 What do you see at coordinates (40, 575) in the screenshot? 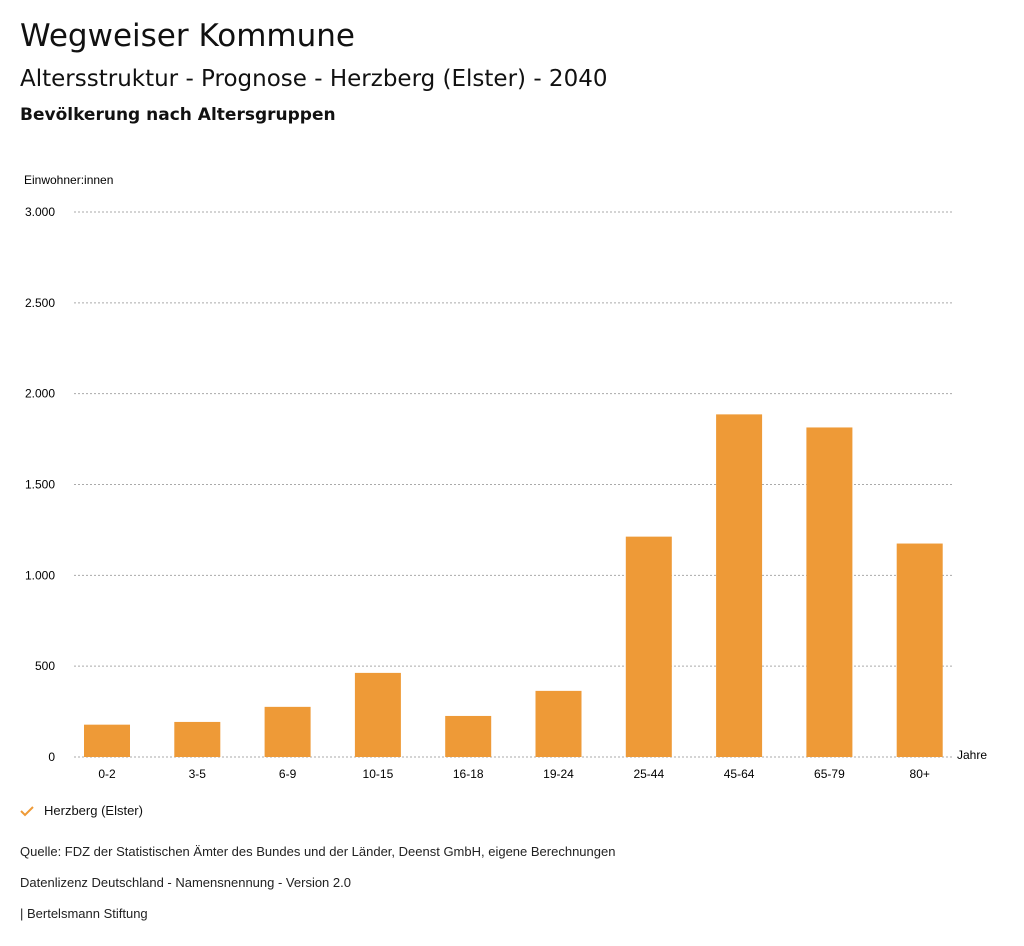
I see `y-tick-label: 1.000` at bounding box center [40, 575].